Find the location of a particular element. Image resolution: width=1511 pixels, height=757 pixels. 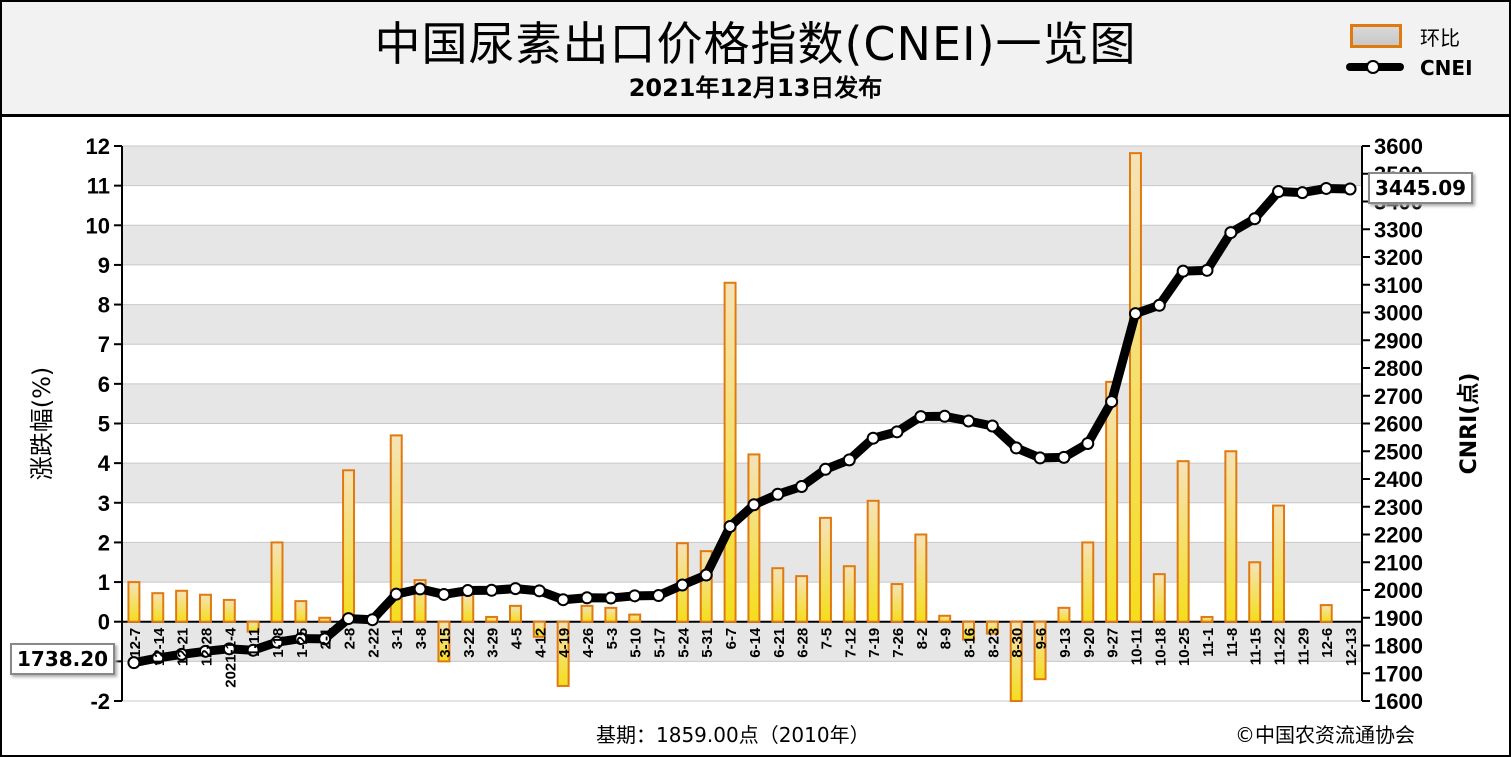

right-tick-label: 3300 is located at coordinates (1398, 229).